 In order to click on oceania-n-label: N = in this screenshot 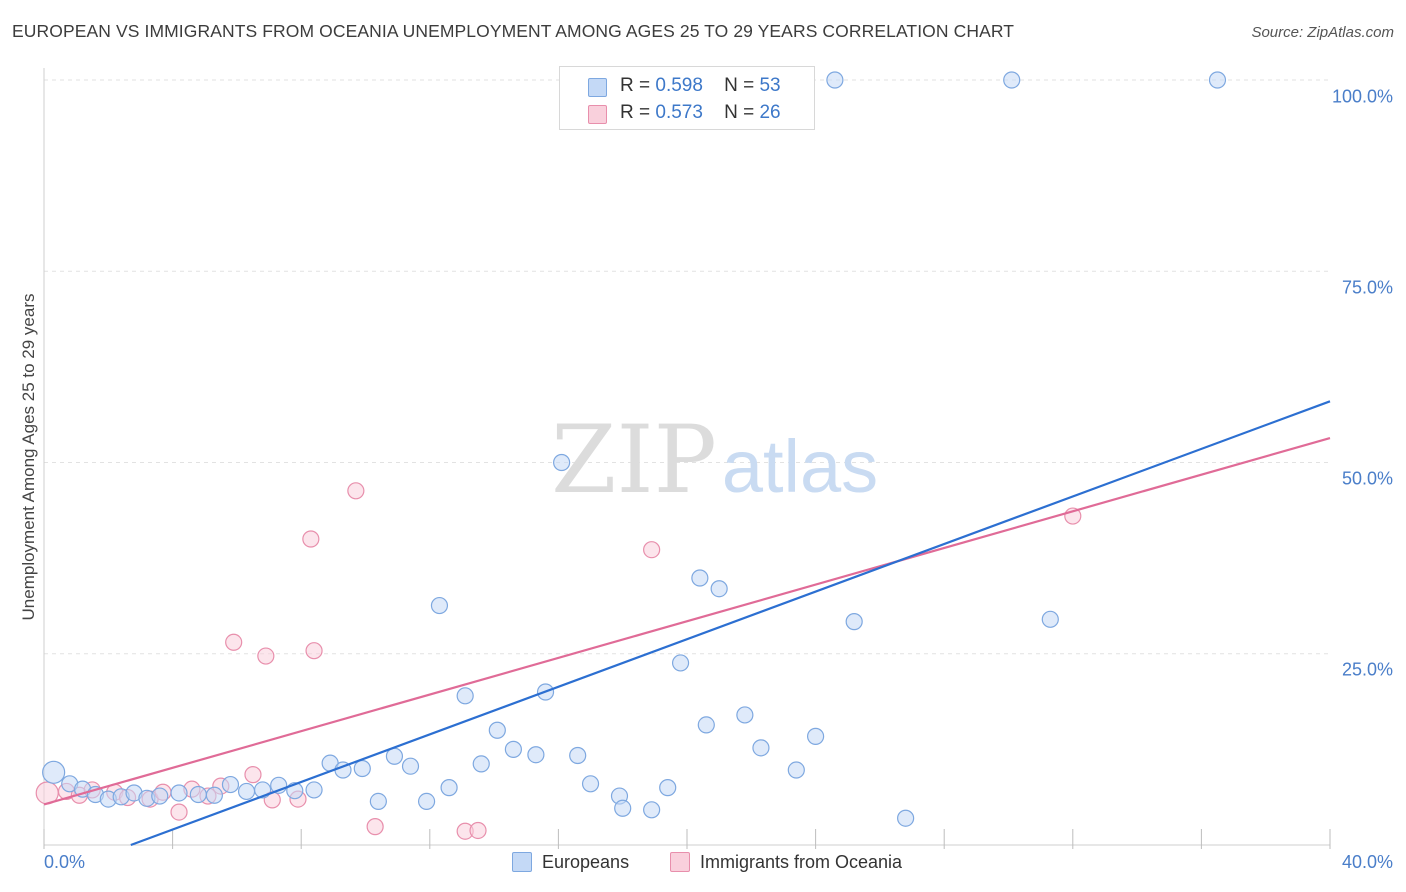, I will do `click(739, 112)`.